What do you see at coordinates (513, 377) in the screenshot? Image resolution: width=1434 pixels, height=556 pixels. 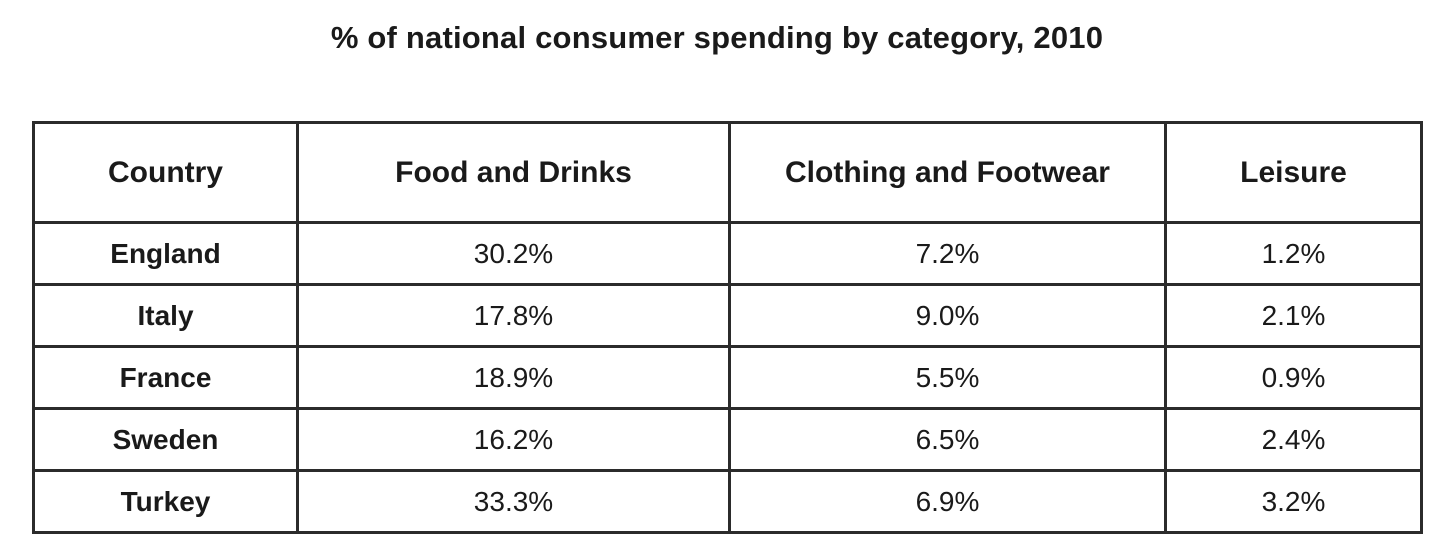 I see `food-and-drinks-cell: 18.9%` at bounding box center [513, 377].